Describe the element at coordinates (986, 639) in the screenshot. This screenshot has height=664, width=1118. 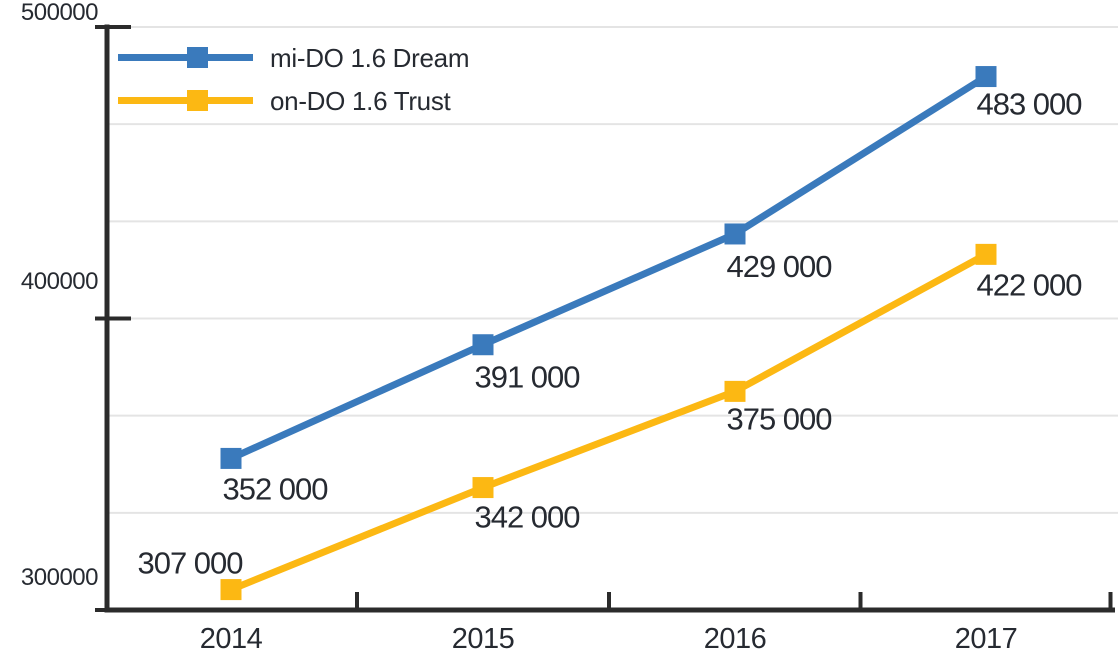
I see `x-axis-label: 2017` at that location.